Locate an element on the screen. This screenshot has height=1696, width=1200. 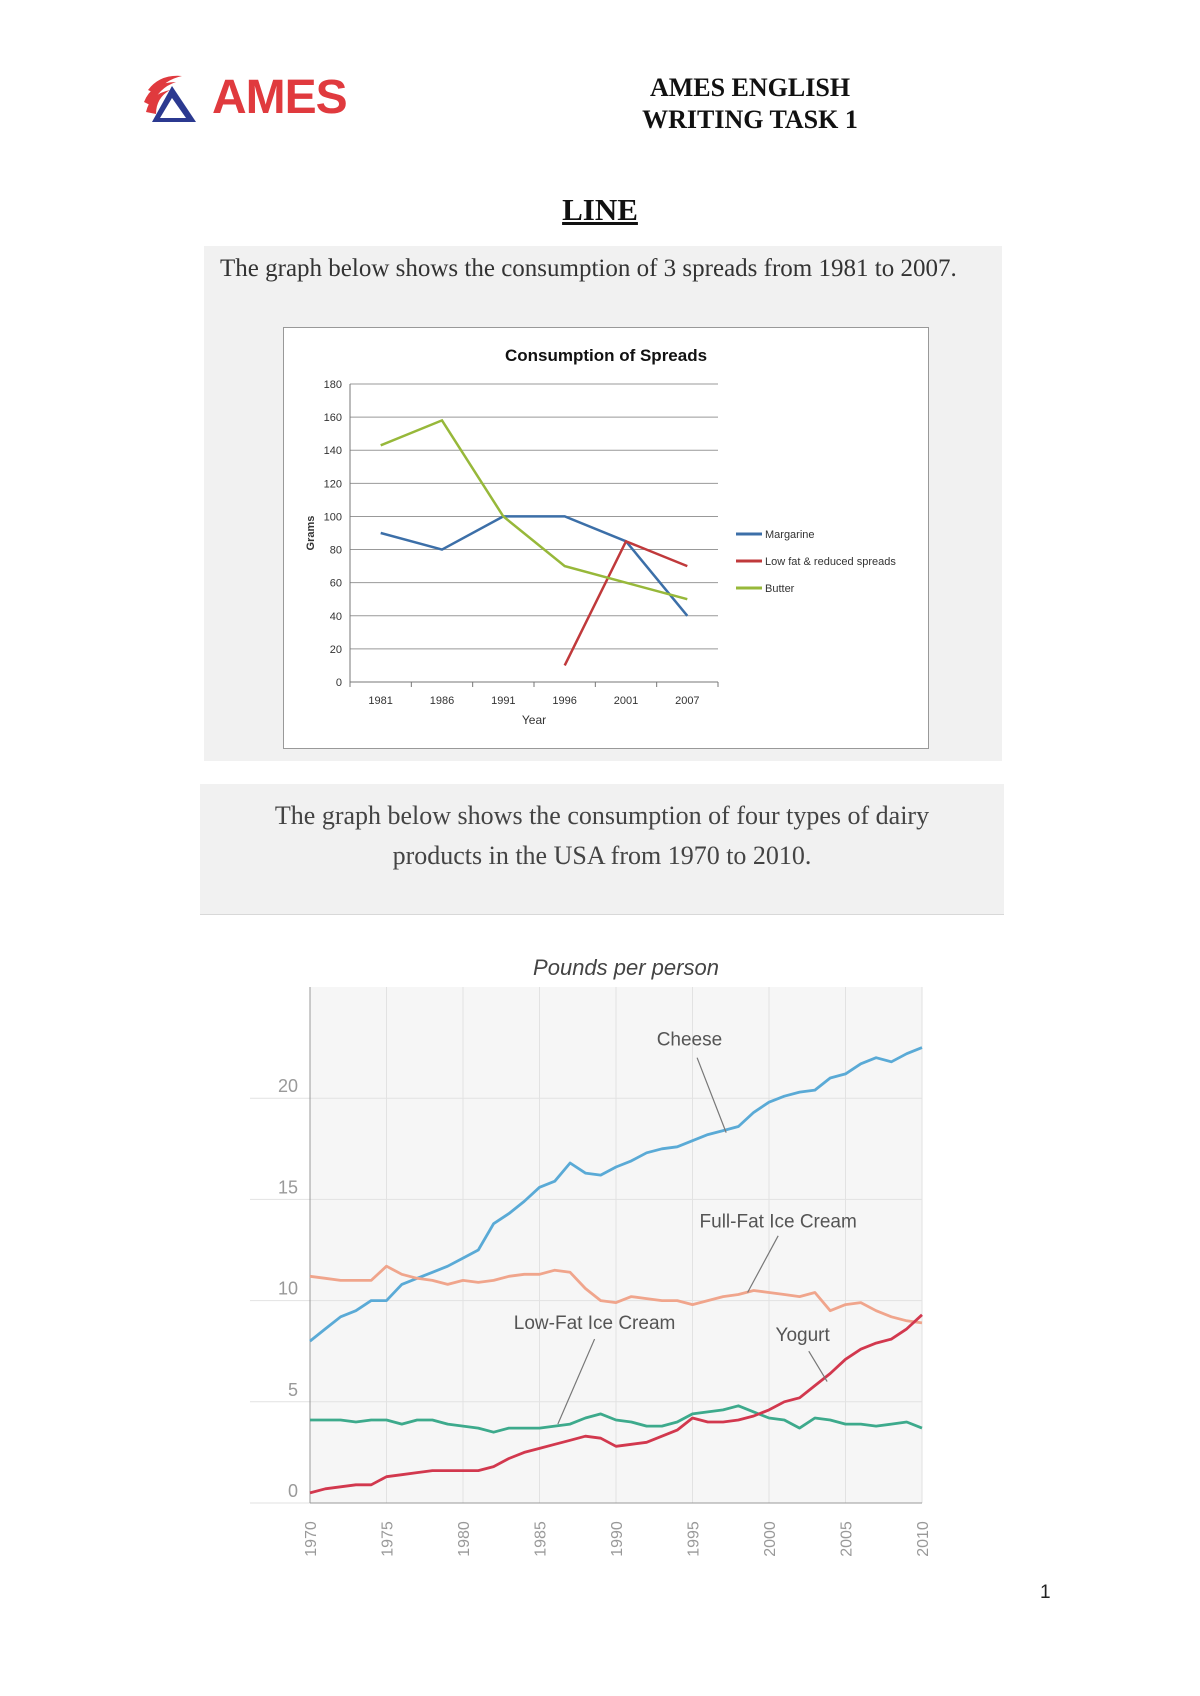
ames-logo: AMES is located at coordinates (257, 98).